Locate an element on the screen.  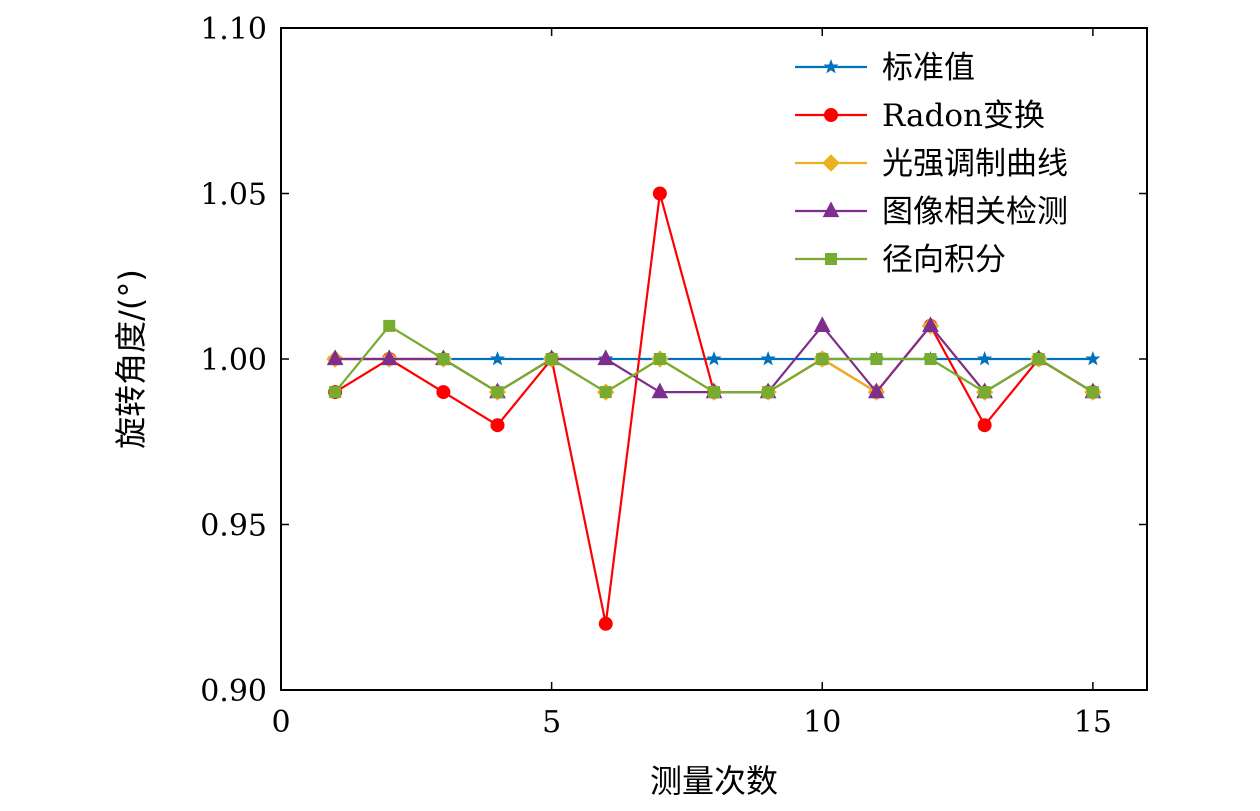
y-tick-label: 0.90 is located at coordinates (233, 691).